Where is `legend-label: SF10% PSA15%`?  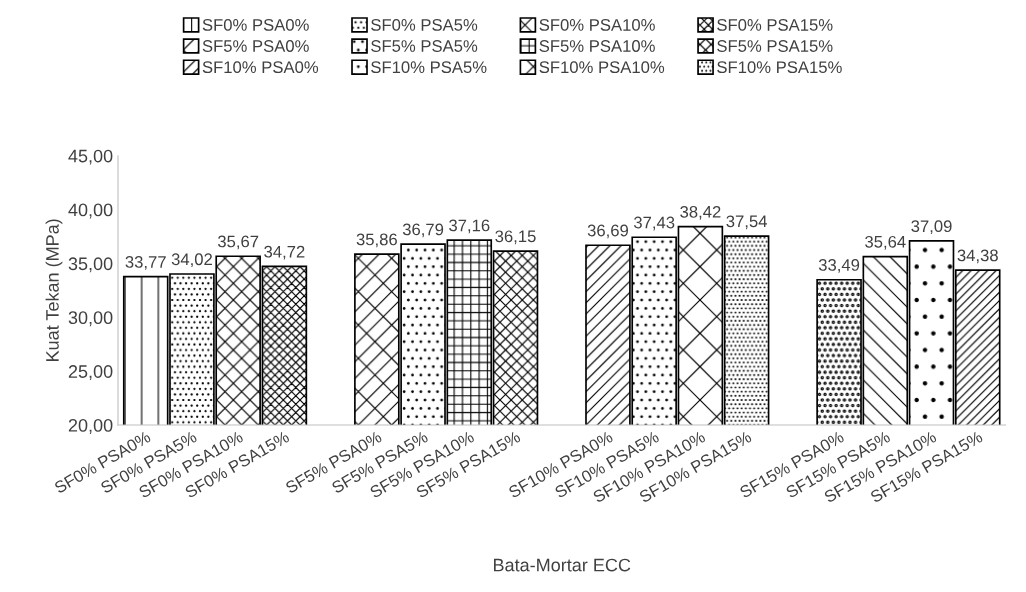 legend-label: SF10% PSA15% is located at coordinates (779, 67).